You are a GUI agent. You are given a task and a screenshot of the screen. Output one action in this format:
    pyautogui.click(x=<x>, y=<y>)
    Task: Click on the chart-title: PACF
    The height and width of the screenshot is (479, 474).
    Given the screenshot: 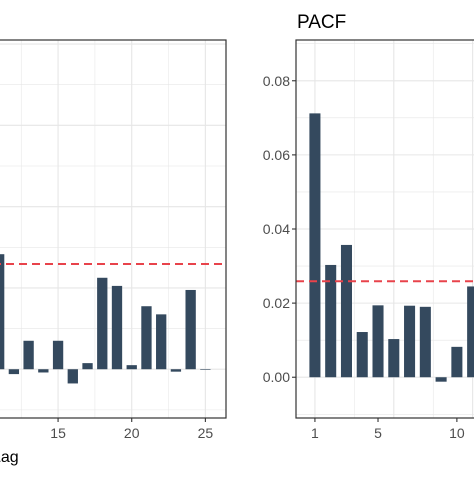 What is the action you would take?
    pyautogui.click(x=321, y=22)
    